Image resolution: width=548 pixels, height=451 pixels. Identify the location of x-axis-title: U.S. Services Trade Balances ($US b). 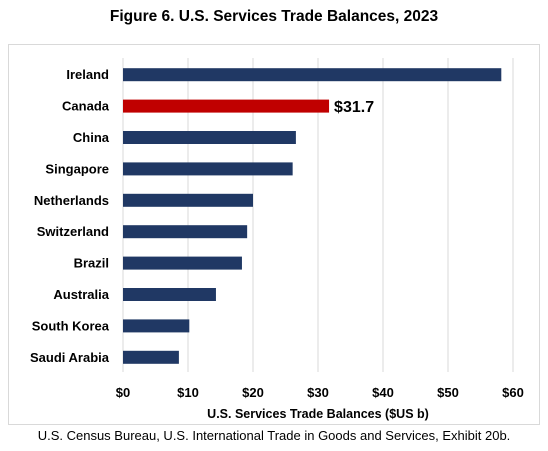
(318, 414).